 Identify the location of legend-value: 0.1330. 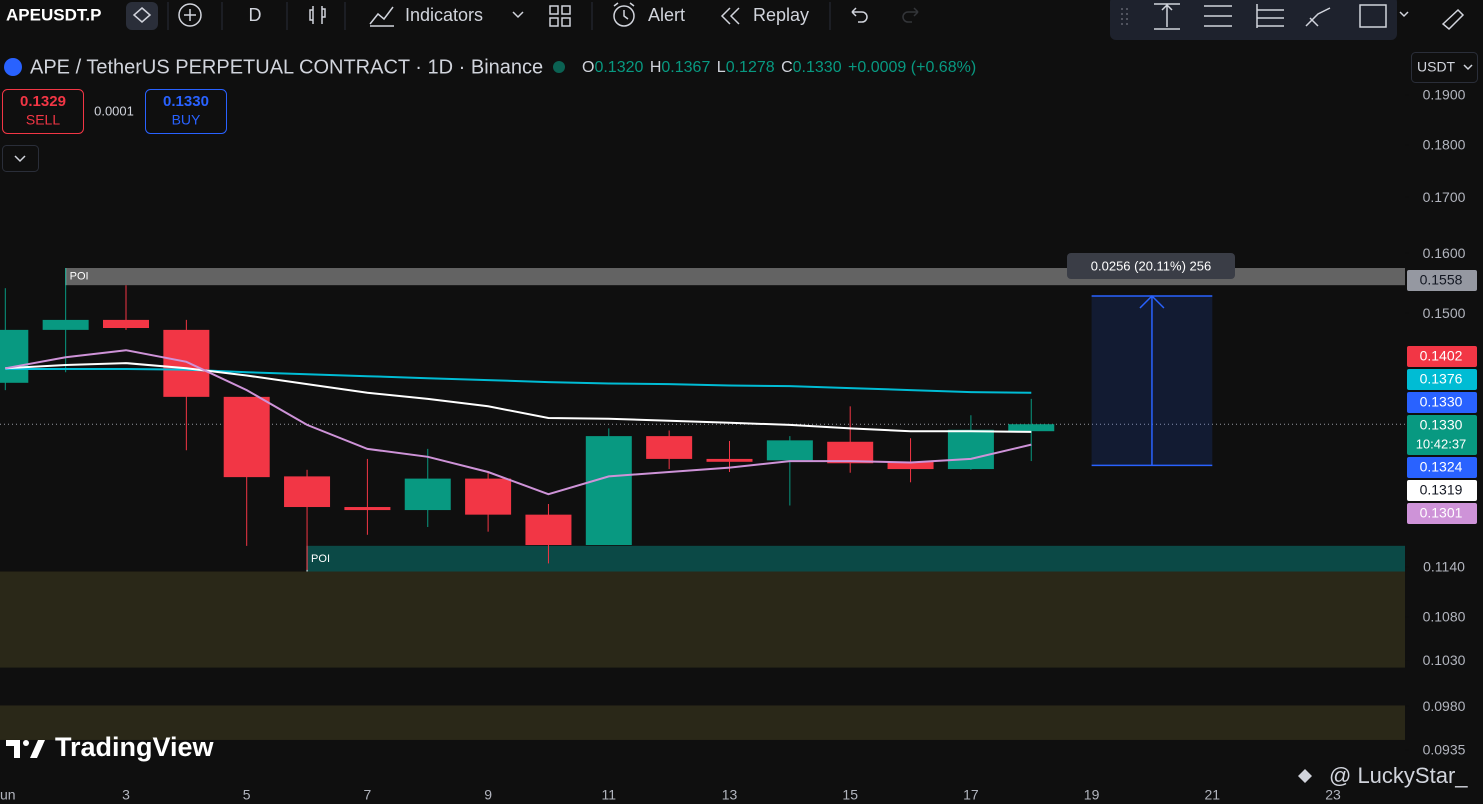
(817, 67).